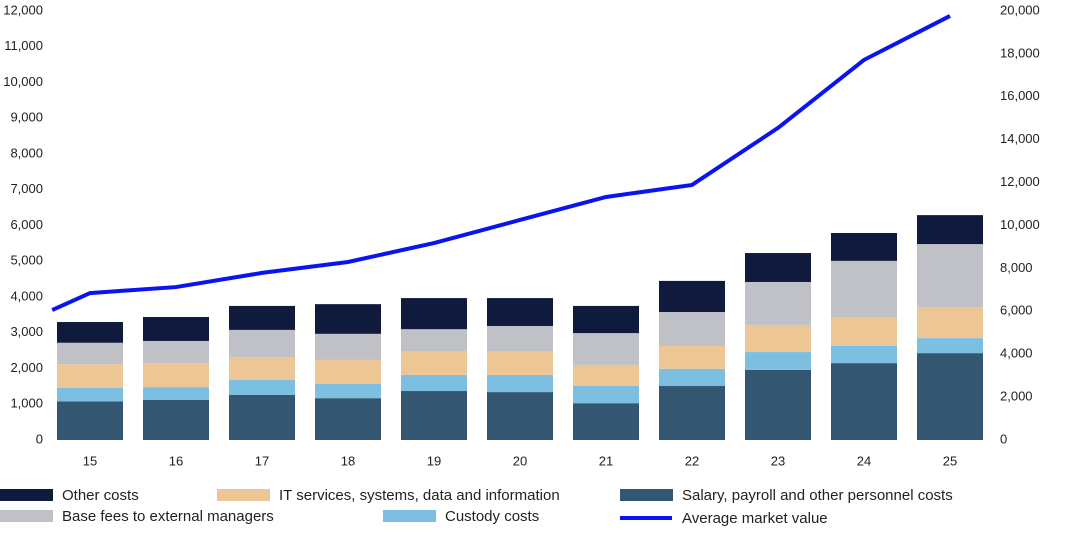  I want to click on y-tick-label: 11,000, so click(23, 45).